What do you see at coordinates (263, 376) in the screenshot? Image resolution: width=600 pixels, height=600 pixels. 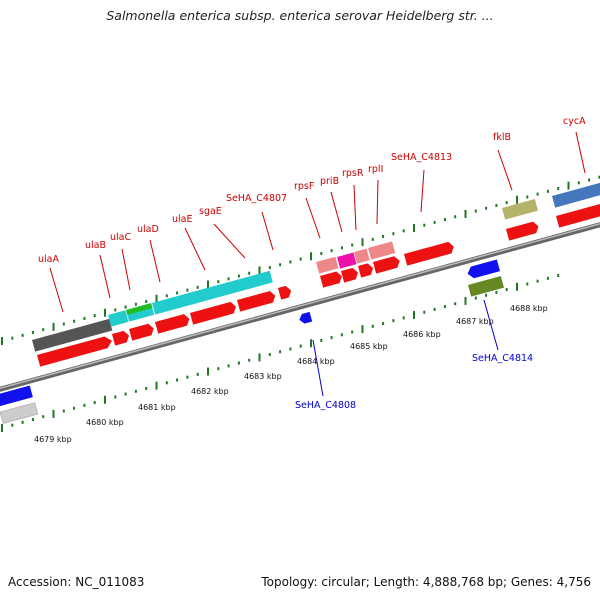 I see `scale-label: 4683 kbp` at bounding box center [263, 376].